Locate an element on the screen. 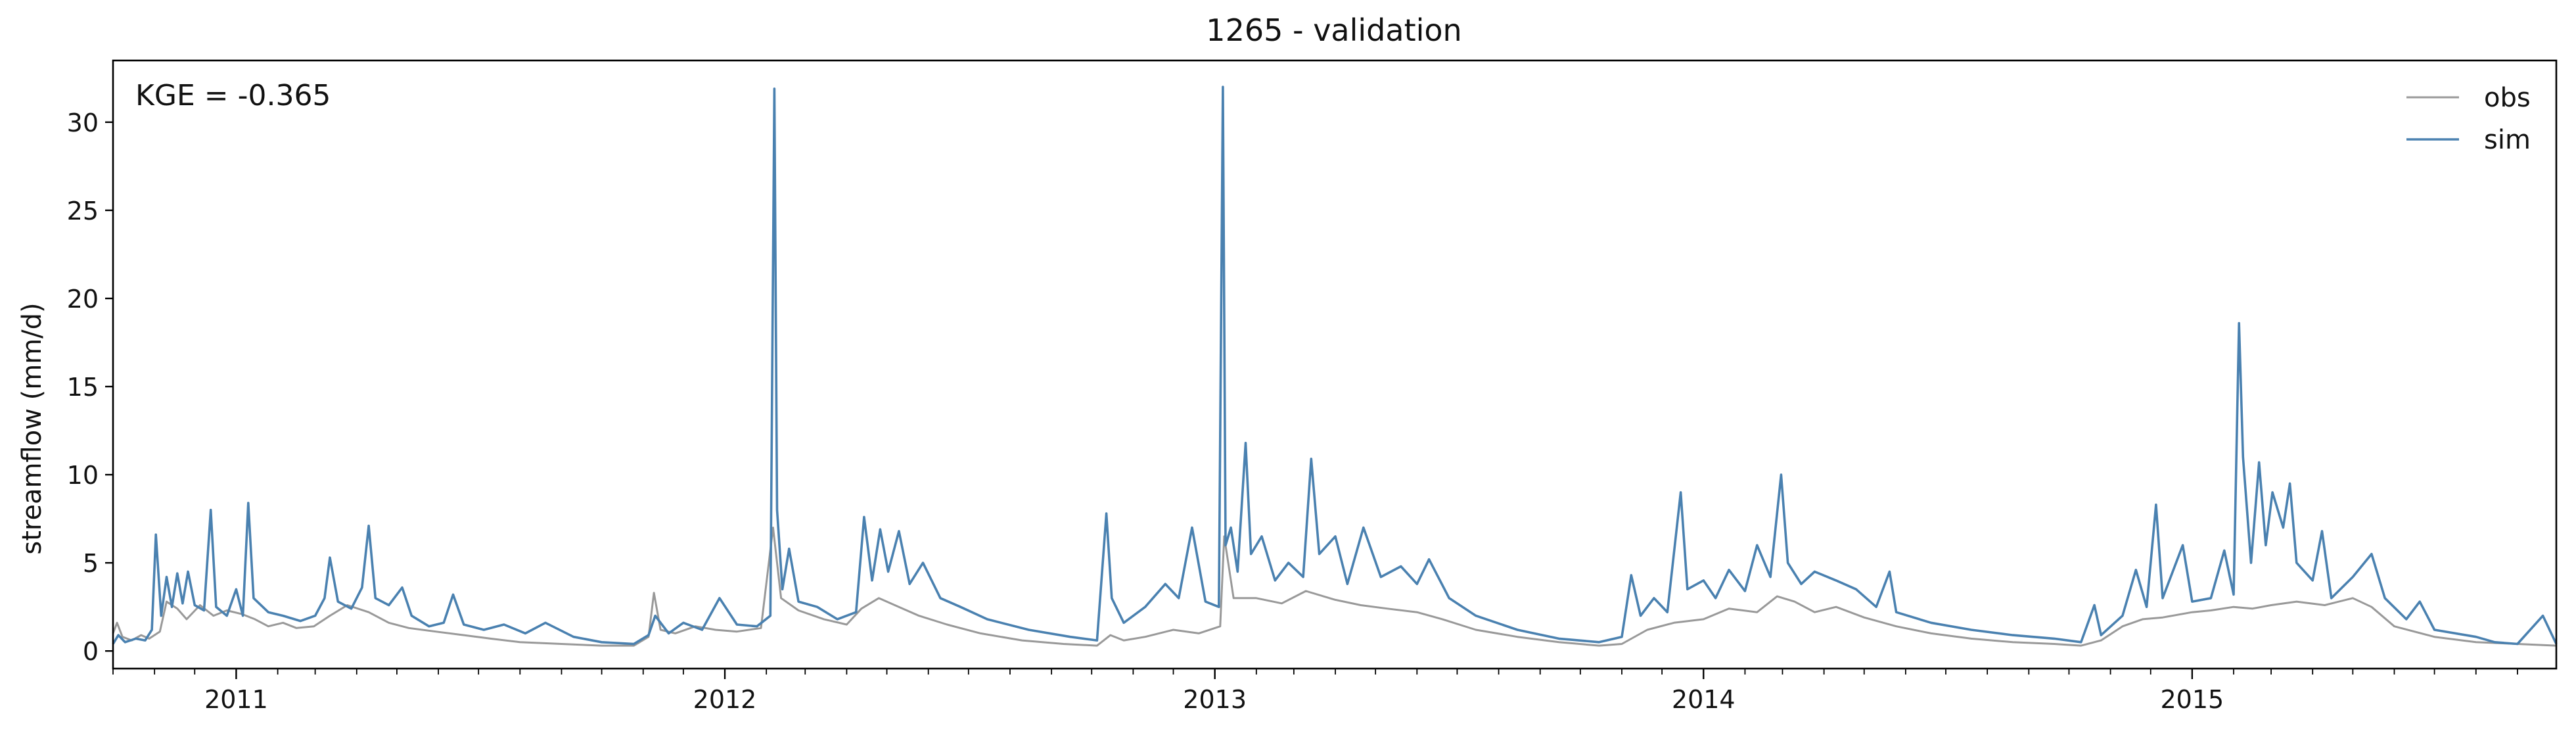  y-tick-label: 15 is located at coordinates (83, 388).